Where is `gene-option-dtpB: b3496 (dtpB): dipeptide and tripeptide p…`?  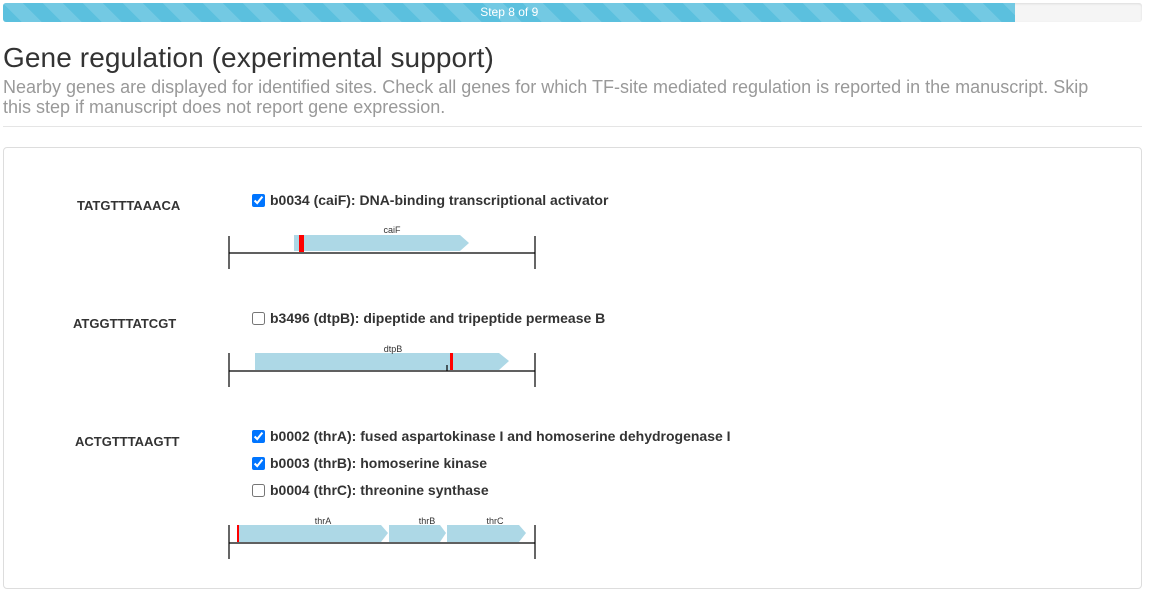 gene-option-dtpB: b3496 (dtpB): dipeptide and tripeptide p… is located at coordinates (428, 318).